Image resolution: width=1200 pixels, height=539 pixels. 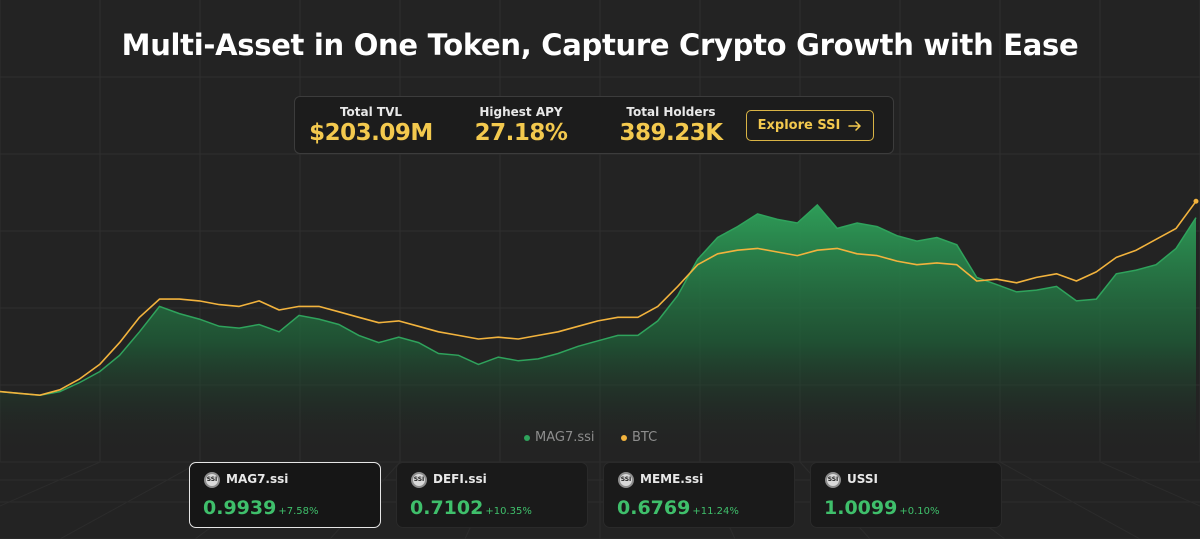 I want to click on stat-label-holders: Total Holders, so click(x=671, y=112).